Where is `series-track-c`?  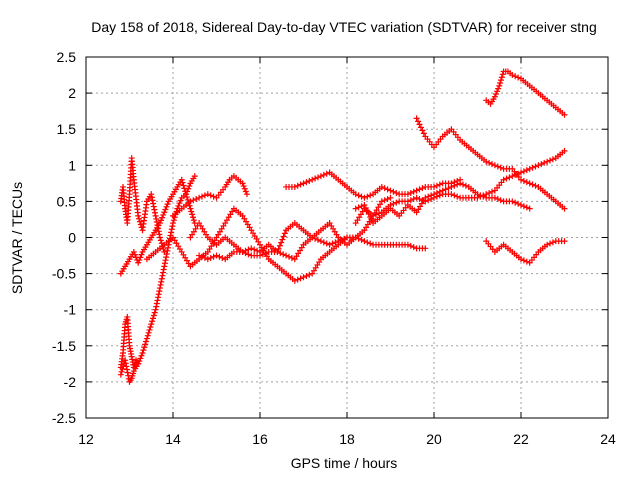
series-track-c is located at coordinates (142, 205).